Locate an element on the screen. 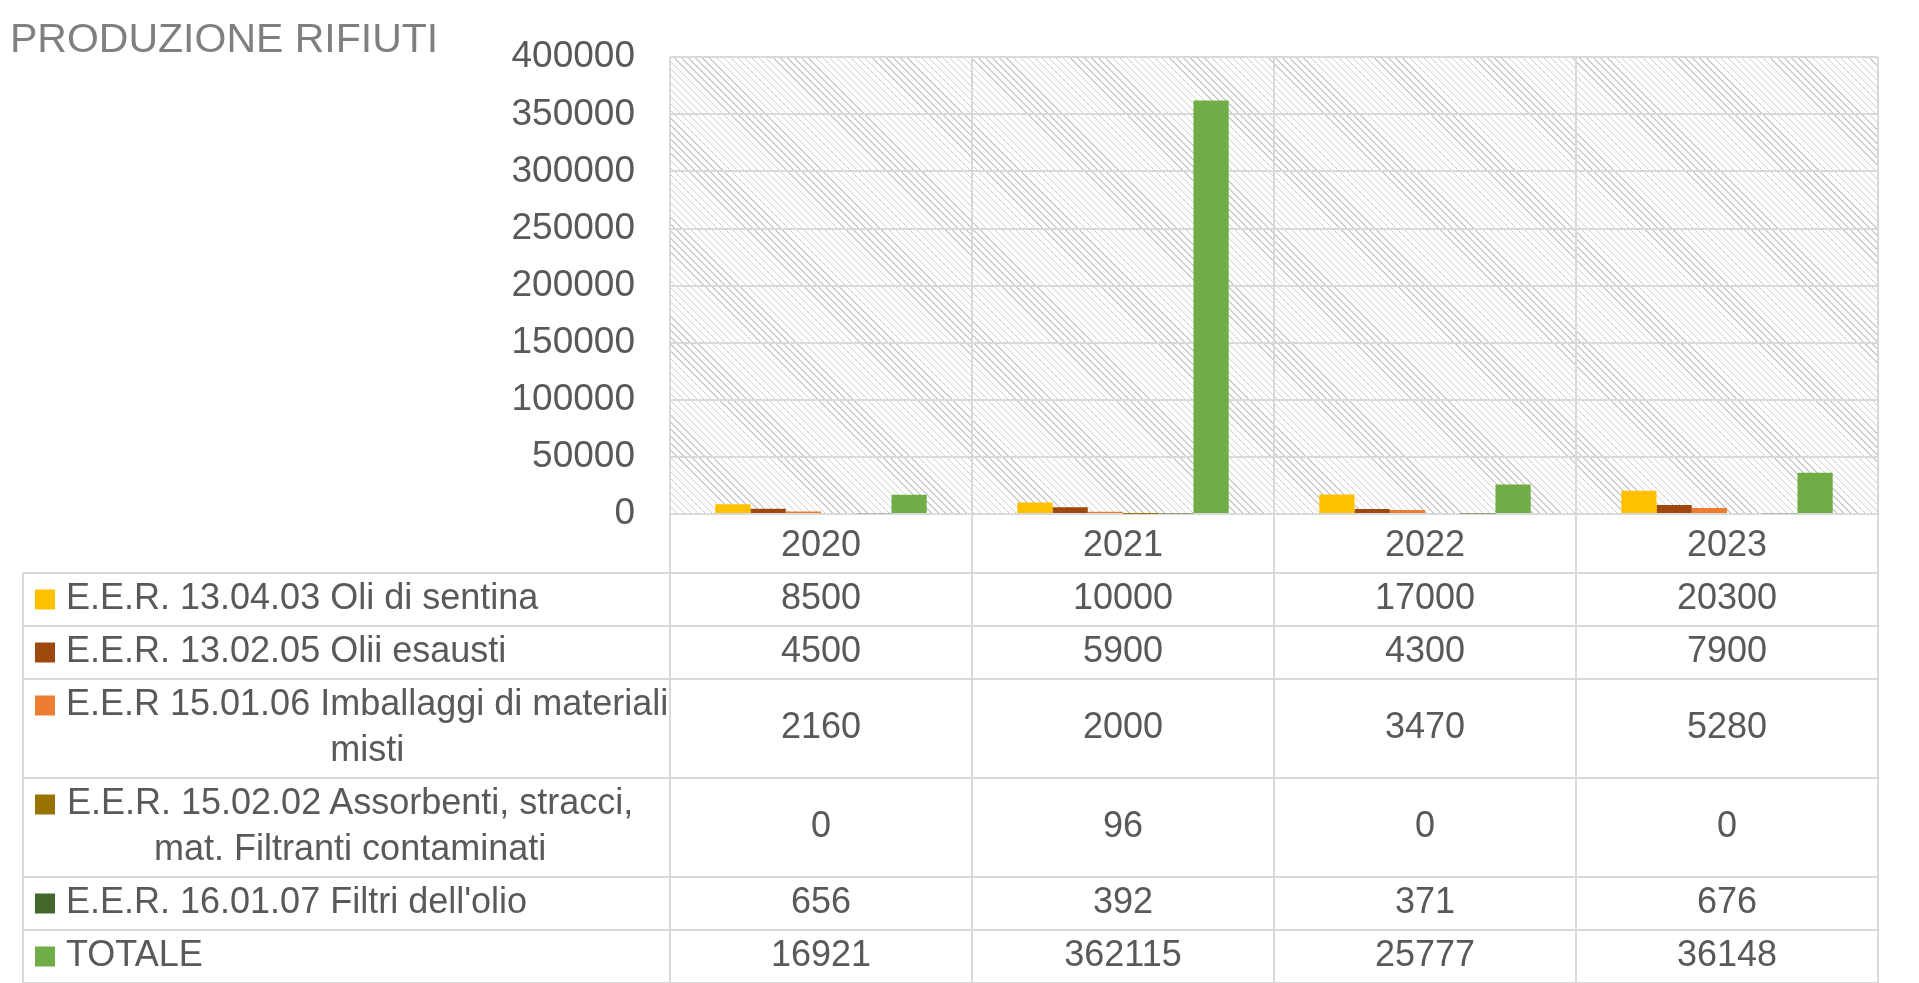 This screenshot has height=983, width=1919. x-tick-label: 2023 is located at coordinates (1727, 543).